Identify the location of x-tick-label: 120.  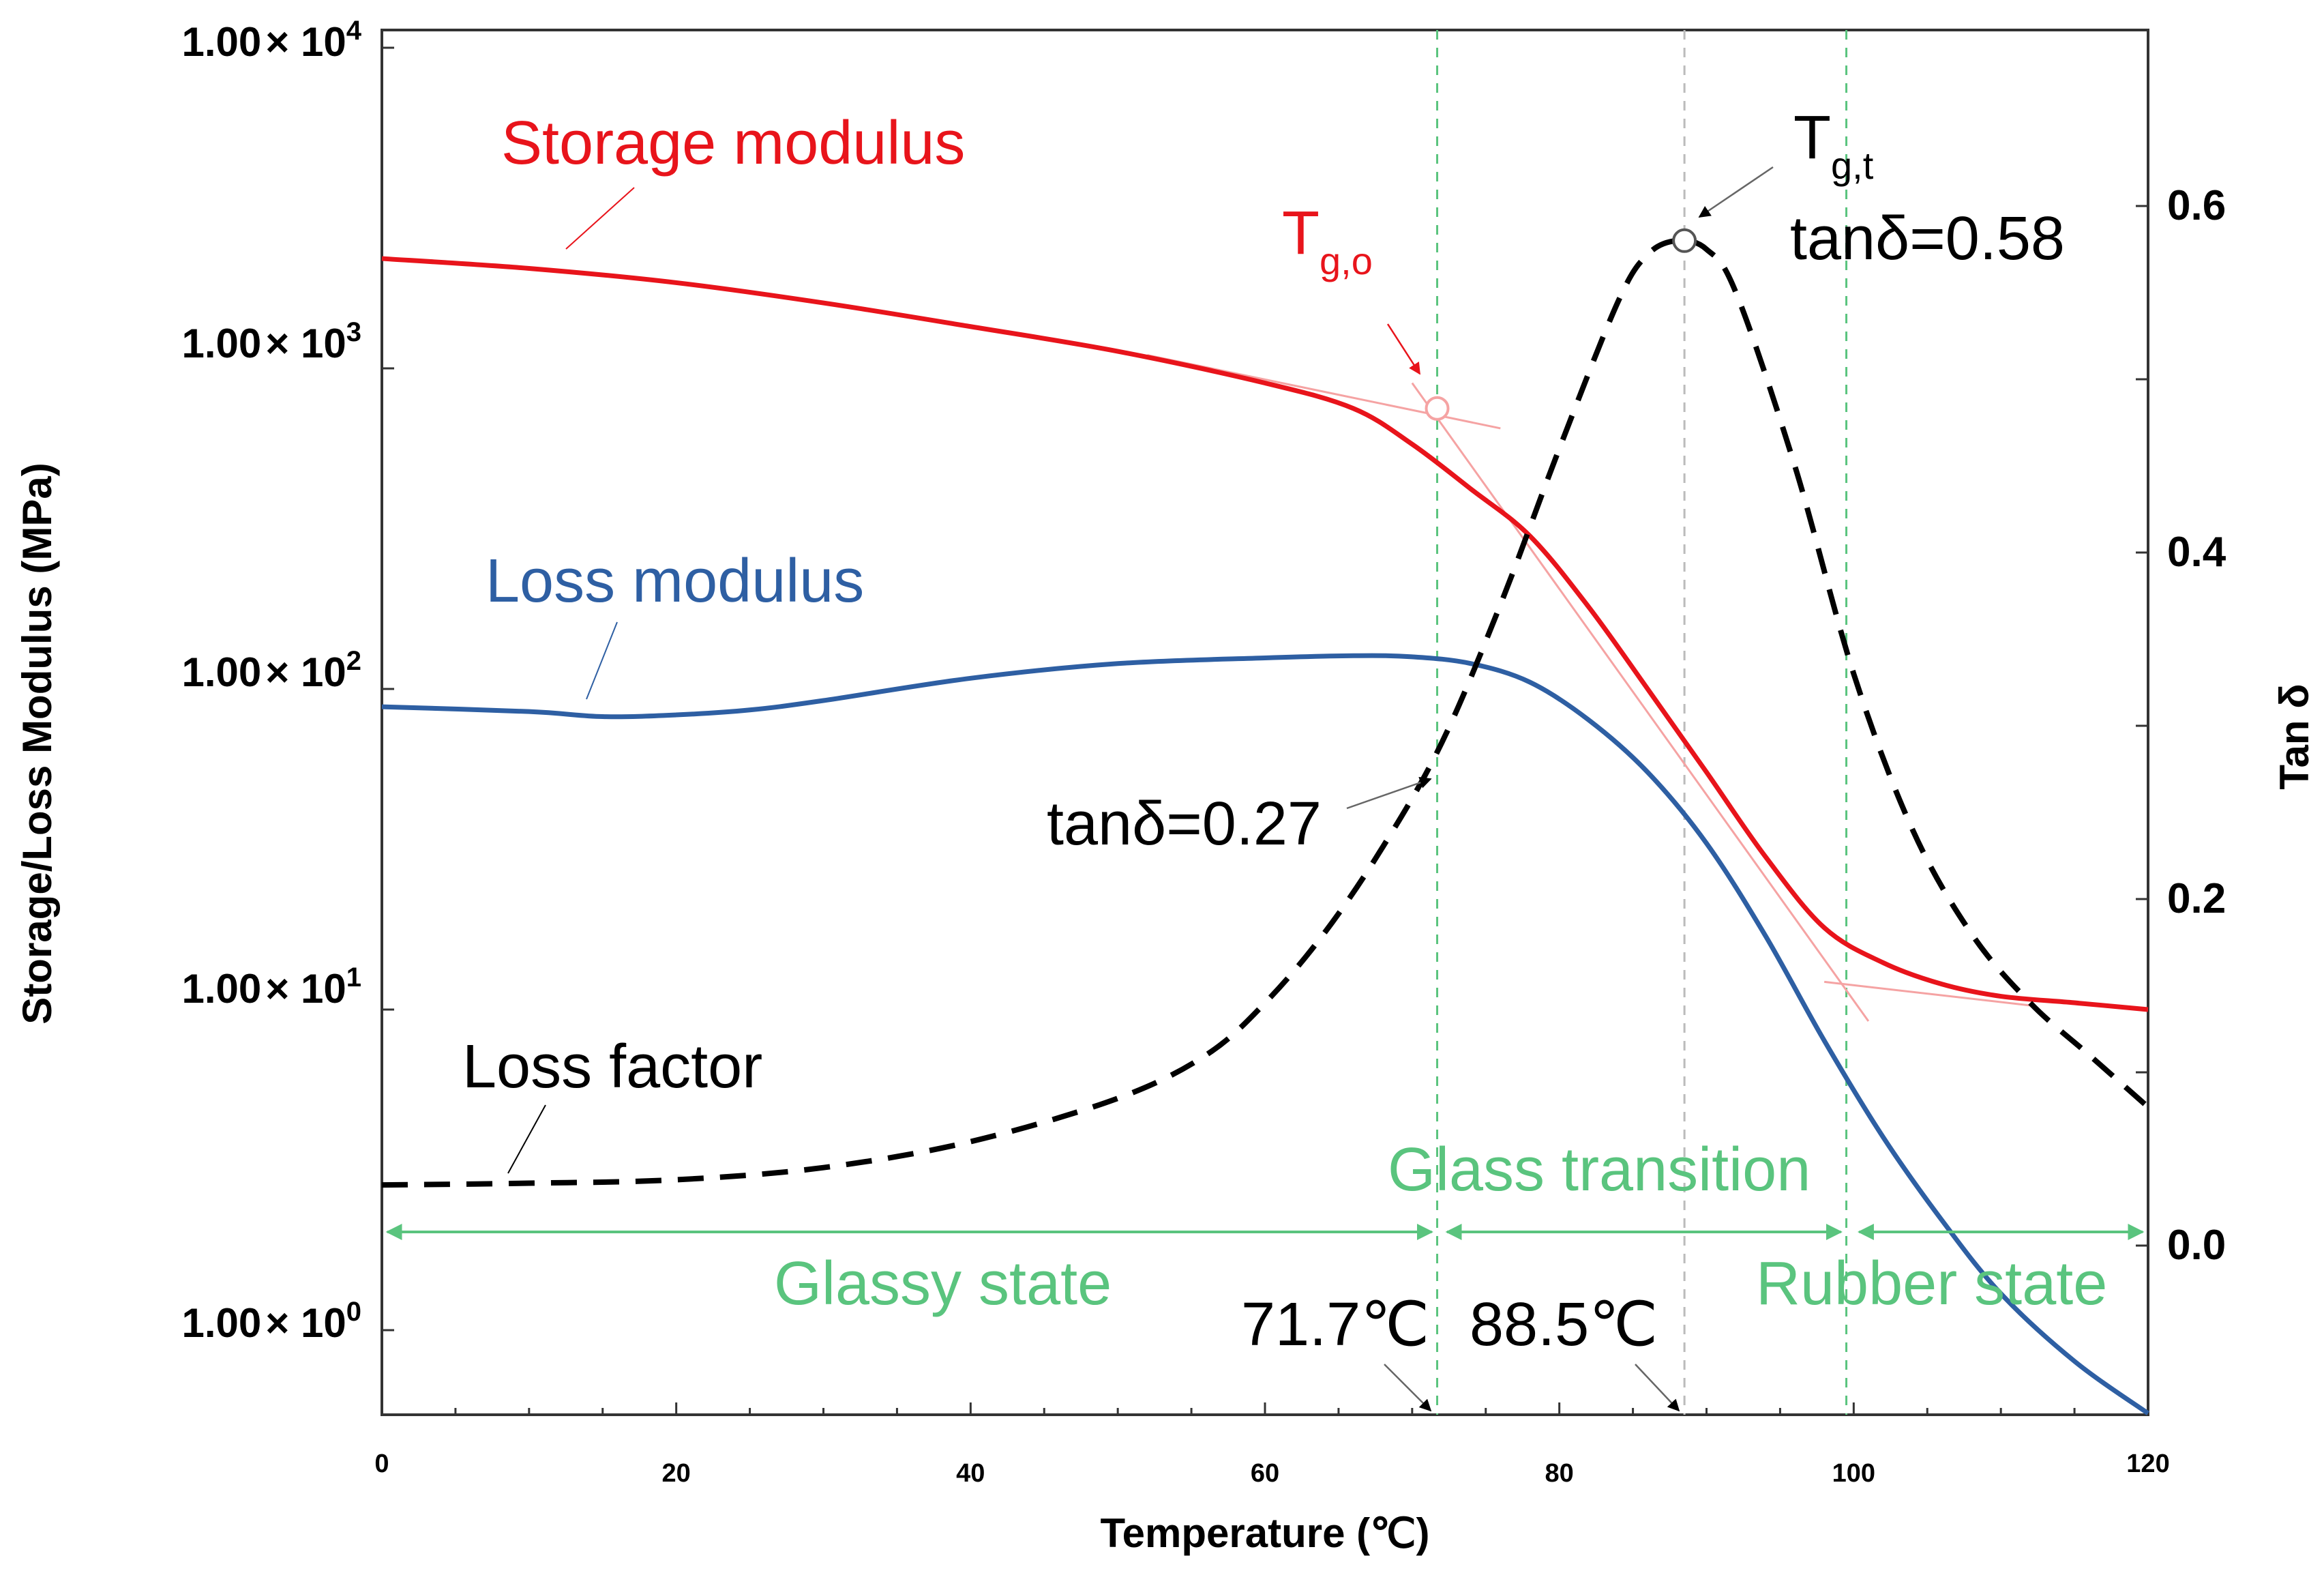
(2147, 1464).